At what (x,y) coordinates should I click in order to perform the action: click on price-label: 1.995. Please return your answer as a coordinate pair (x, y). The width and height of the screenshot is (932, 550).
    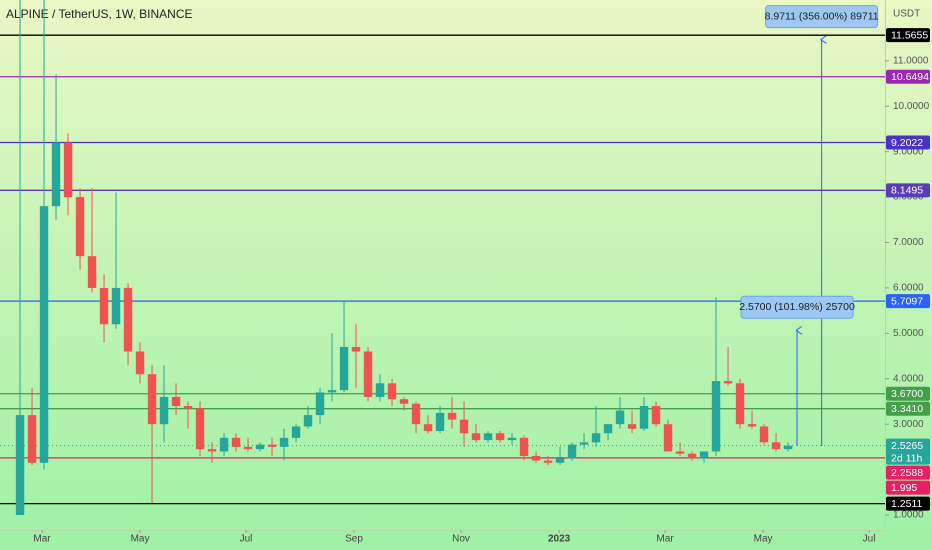
    Looking at the image, I should click on (904, 488).